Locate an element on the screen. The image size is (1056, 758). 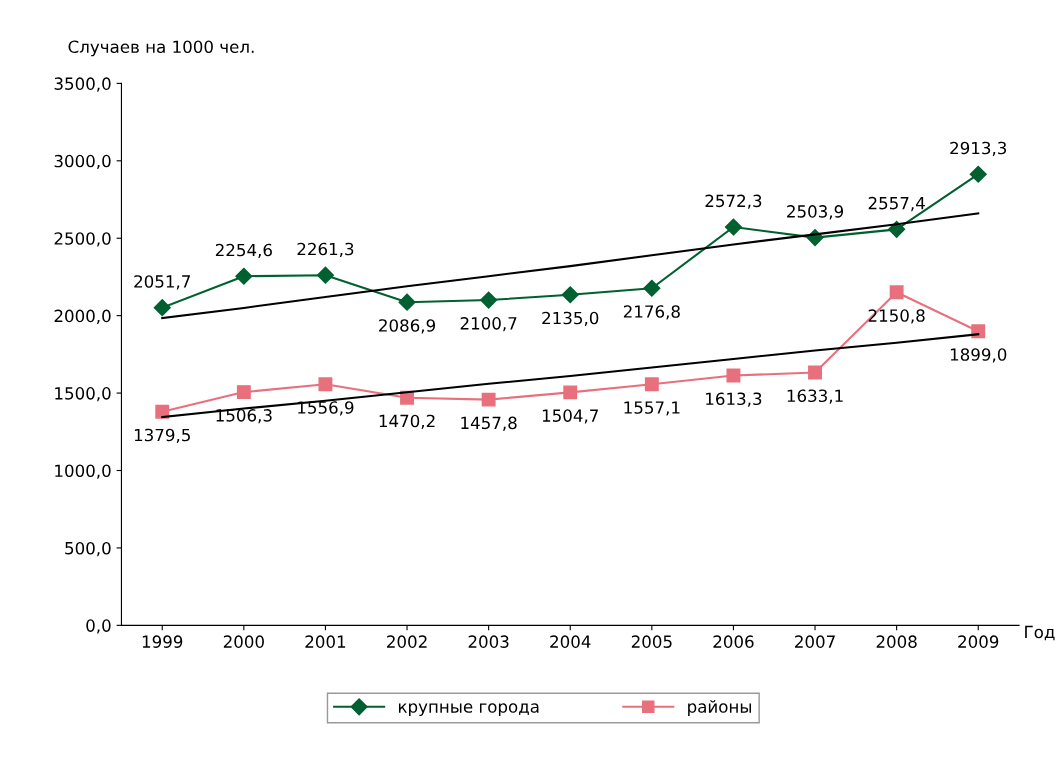
data-label: 1557,1 is located at coordinates (652, 408).